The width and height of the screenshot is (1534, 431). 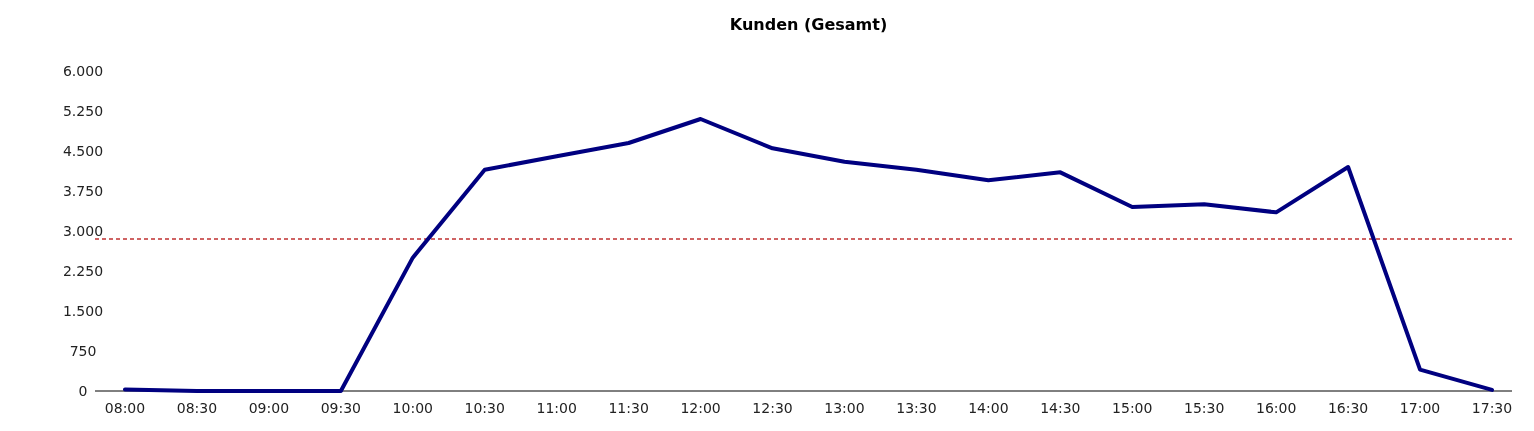 What do you see at coordinates (1276, 408) in the screenshot?
I see `x-tick-label: 16:00` at bounding box center [1276, 408].